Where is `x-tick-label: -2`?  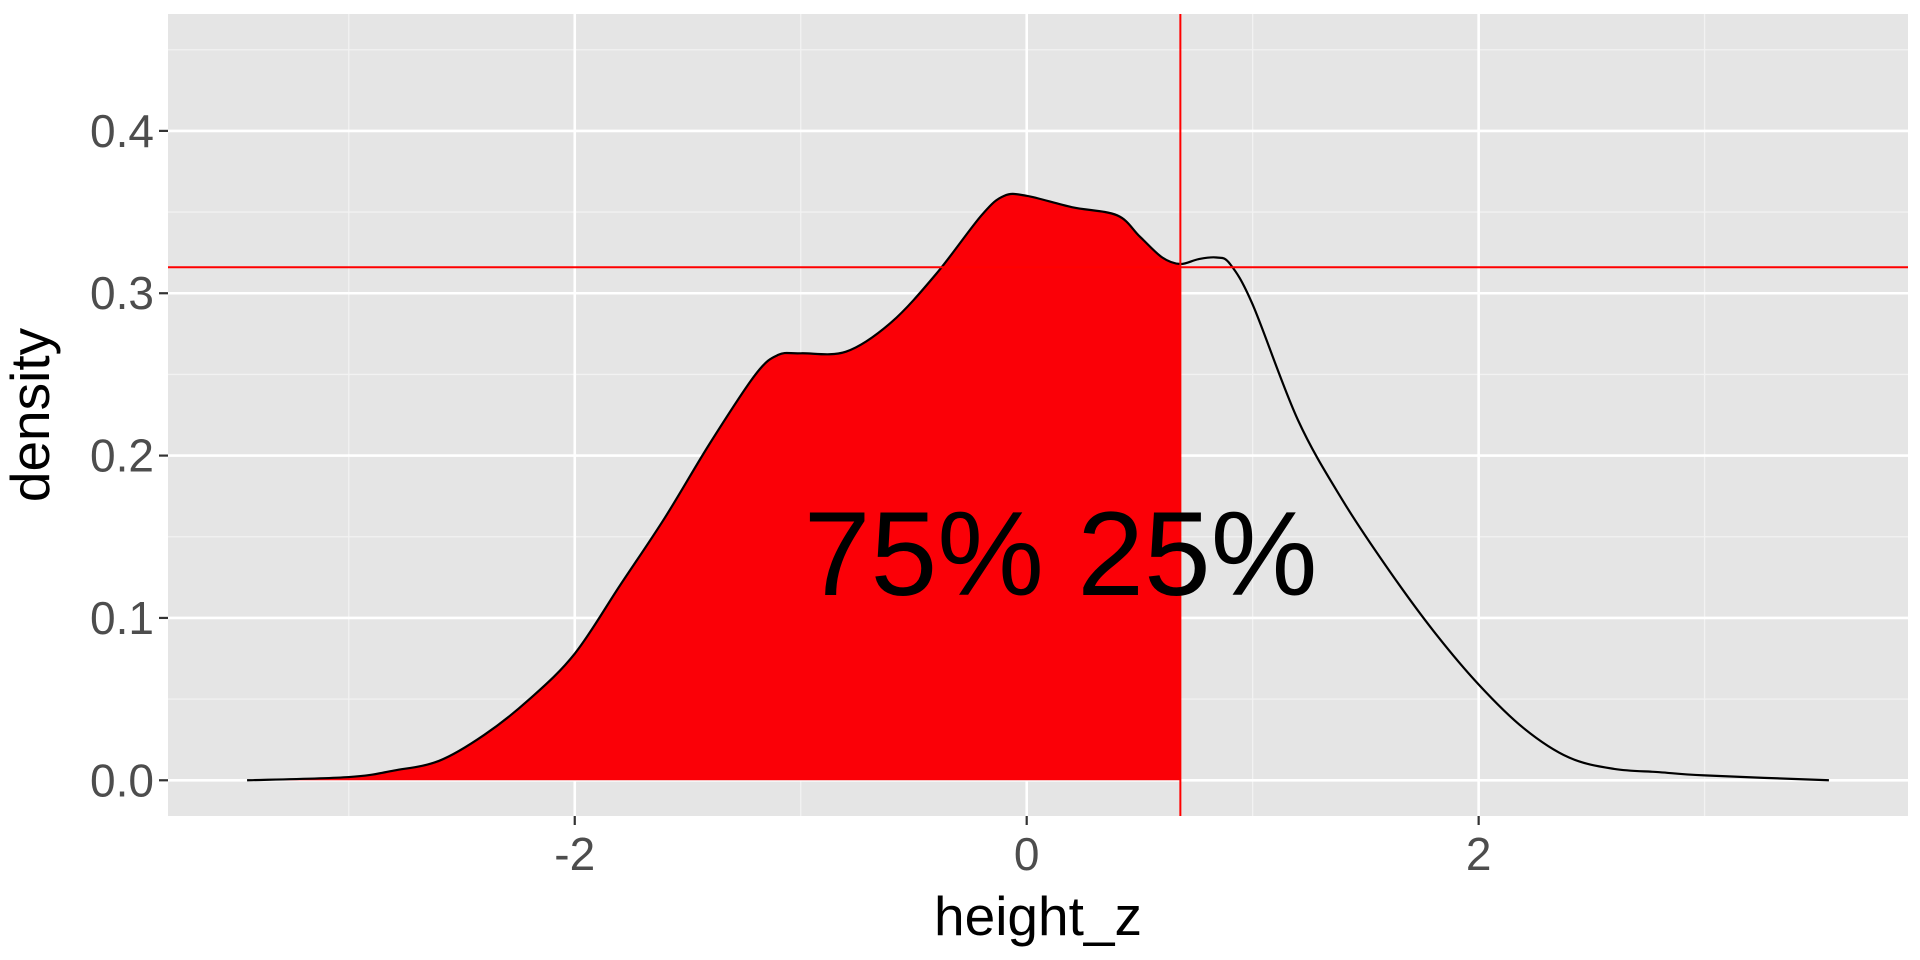
x-tick-label: -2 is located at coordinates (574, 854).